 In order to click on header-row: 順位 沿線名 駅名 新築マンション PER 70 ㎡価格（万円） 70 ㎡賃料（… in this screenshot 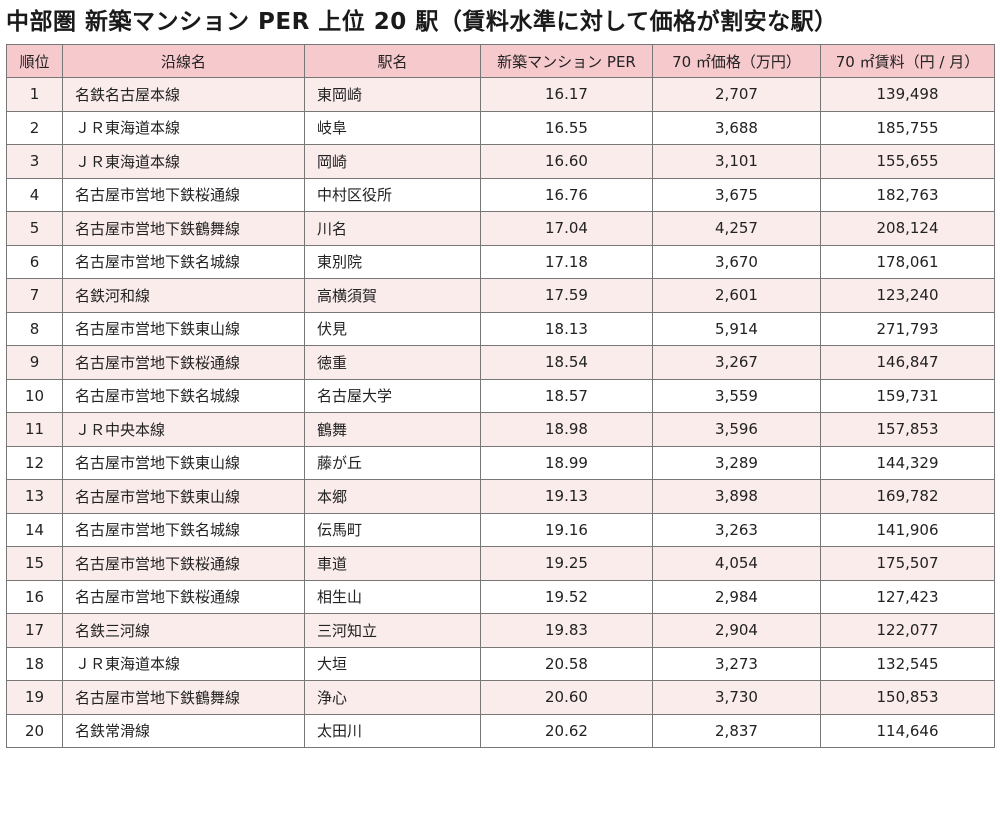, I will do `click(500, 61)`.